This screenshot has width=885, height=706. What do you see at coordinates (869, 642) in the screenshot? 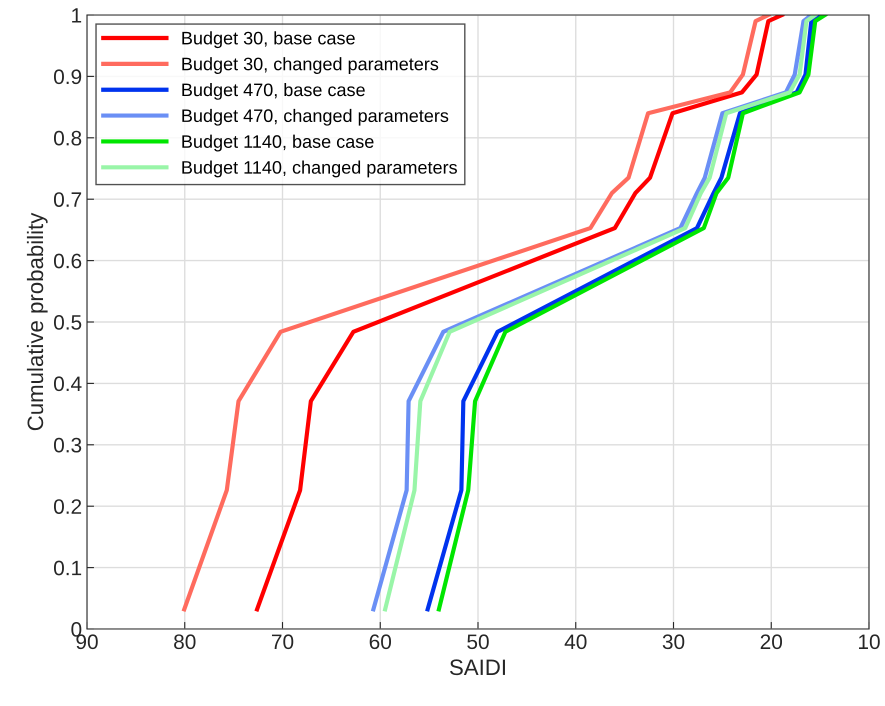
I see `x-tick-label: 10` at bounding box center [869, 642].